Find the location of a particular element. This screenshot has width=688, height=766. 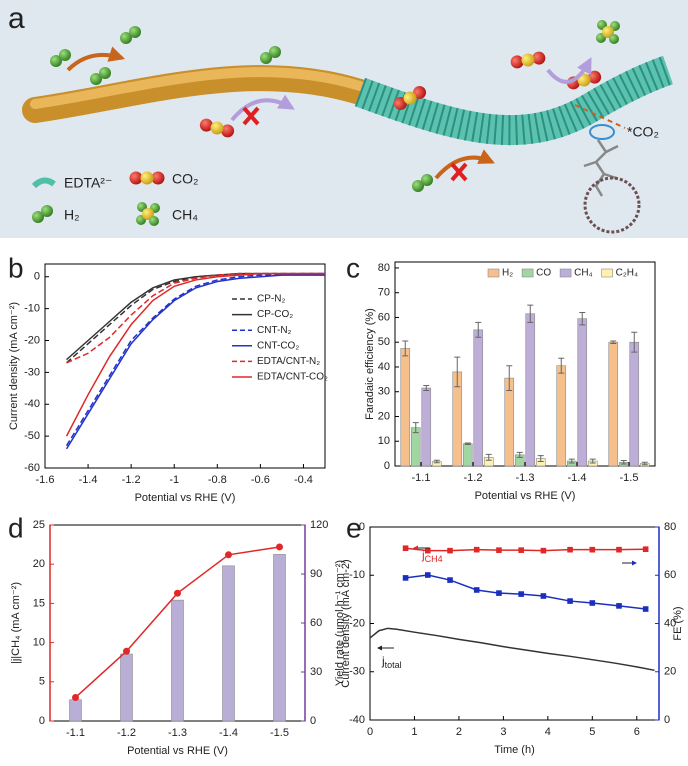

y2-tick-label: 80 is located at coordinates (670, 527).